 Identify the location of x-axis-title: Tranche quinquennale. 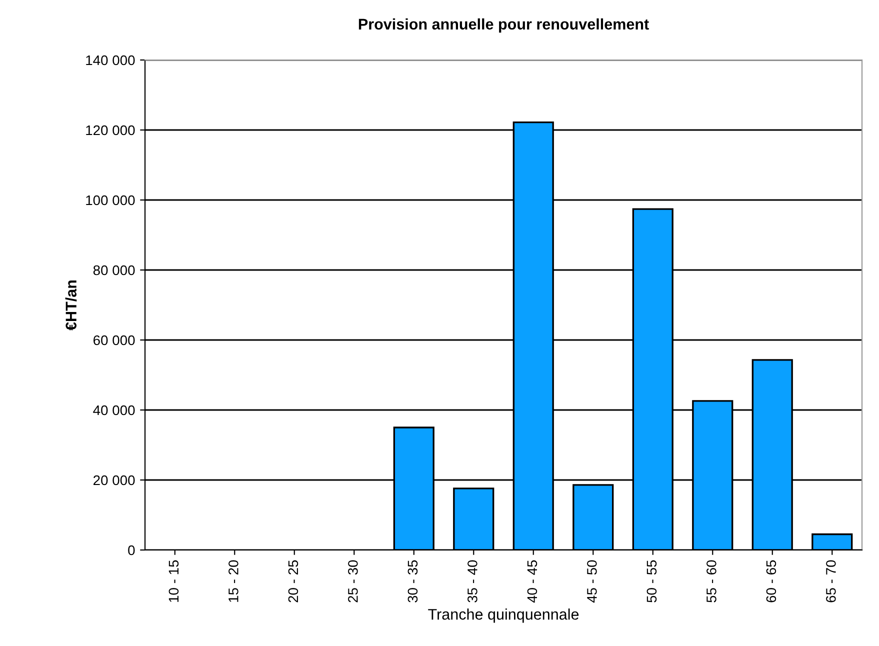
(503, 615).